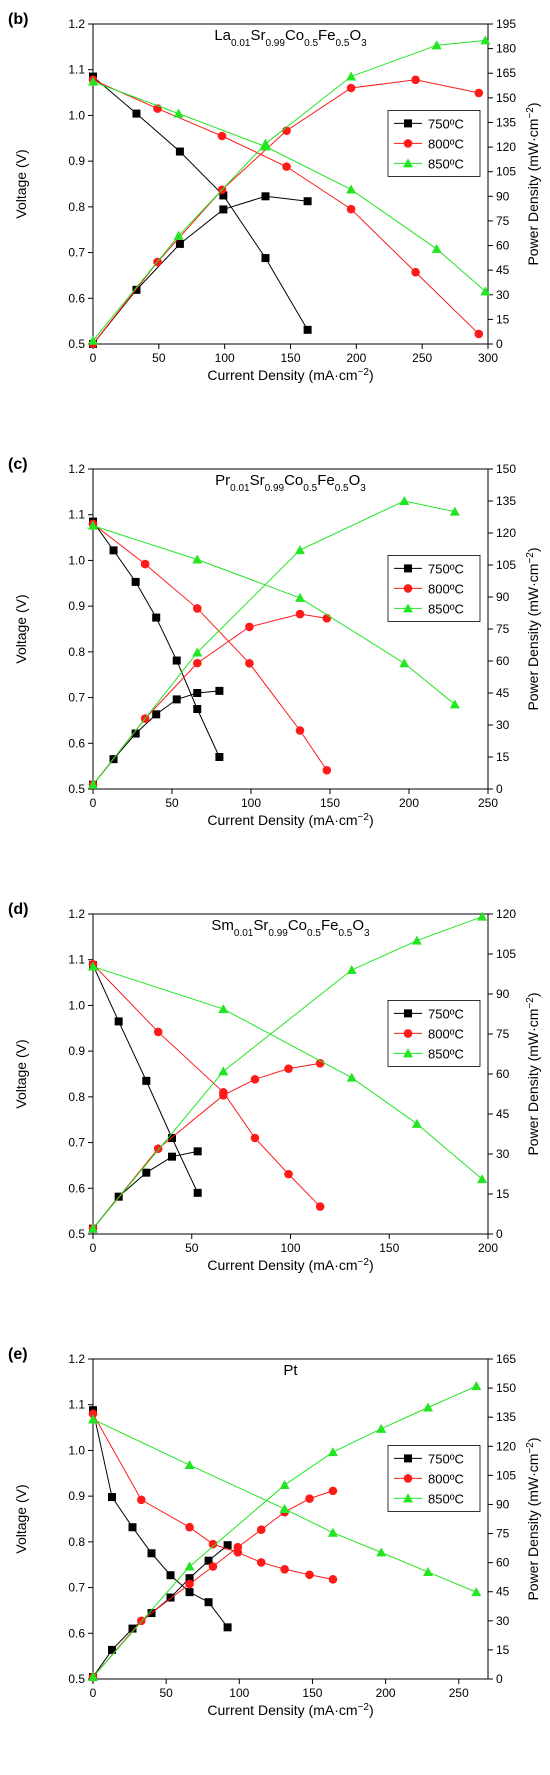 This screenshot has width=550, height=1775. Describe the element at coordinates (506, 73) in the screenshot. I see `y2-tick-label: 165` at that location.